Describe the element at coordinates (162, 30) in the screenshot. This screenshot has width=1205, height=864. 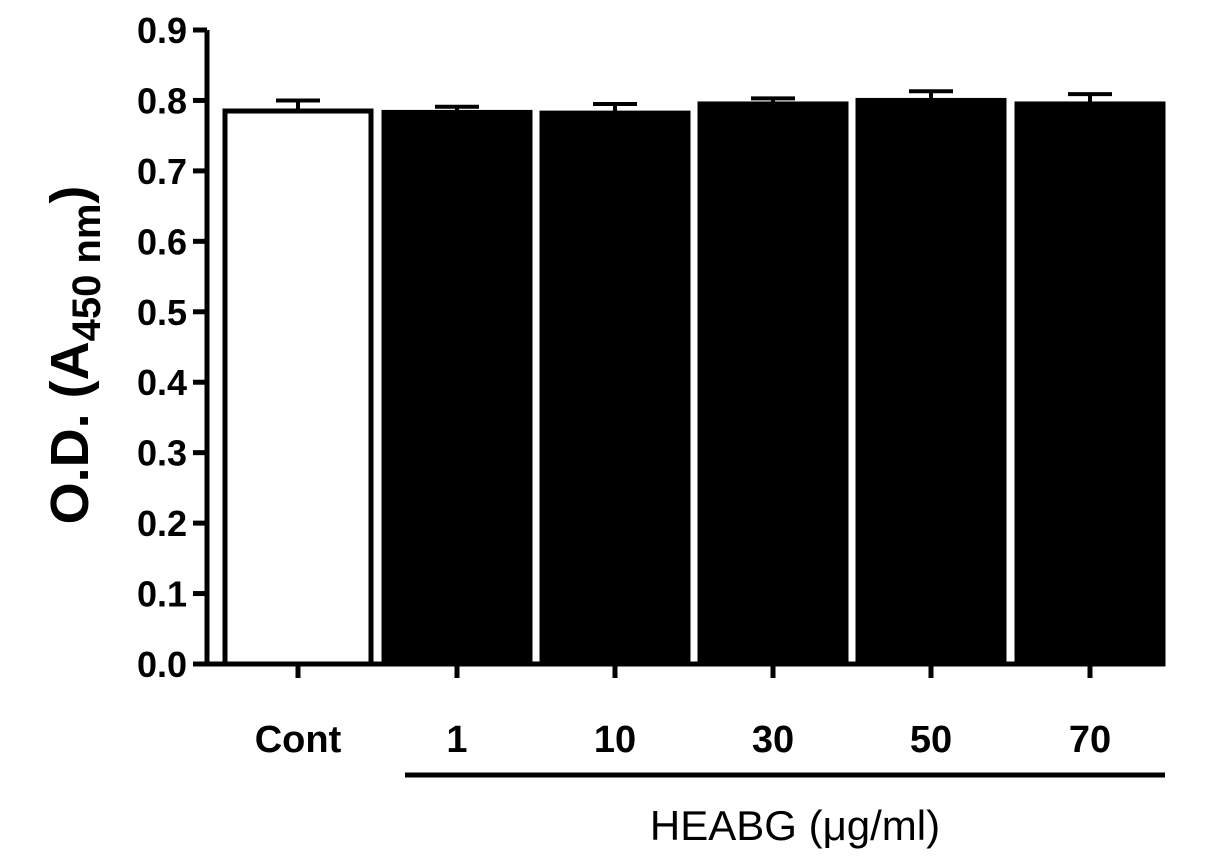
I see `y-tick-label: 0.9` at that location.